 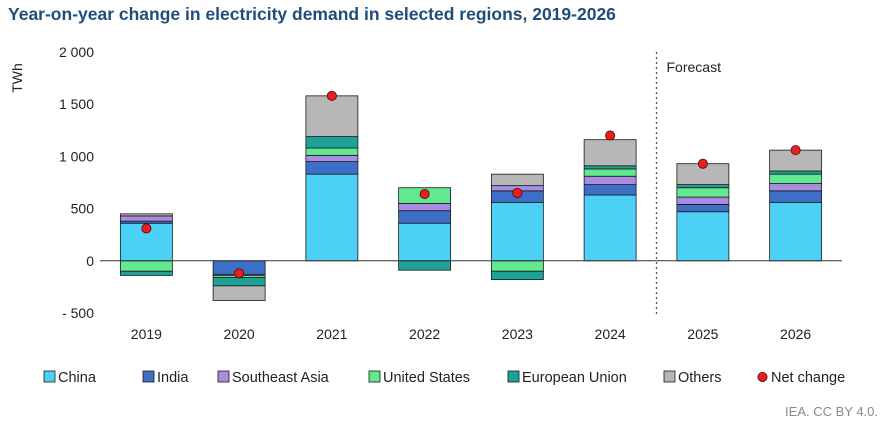 What do you see at coordinates (694, 67) in the screenshot?
I see `forecast-annotation: Forecast` at bounding box center [694, 67].